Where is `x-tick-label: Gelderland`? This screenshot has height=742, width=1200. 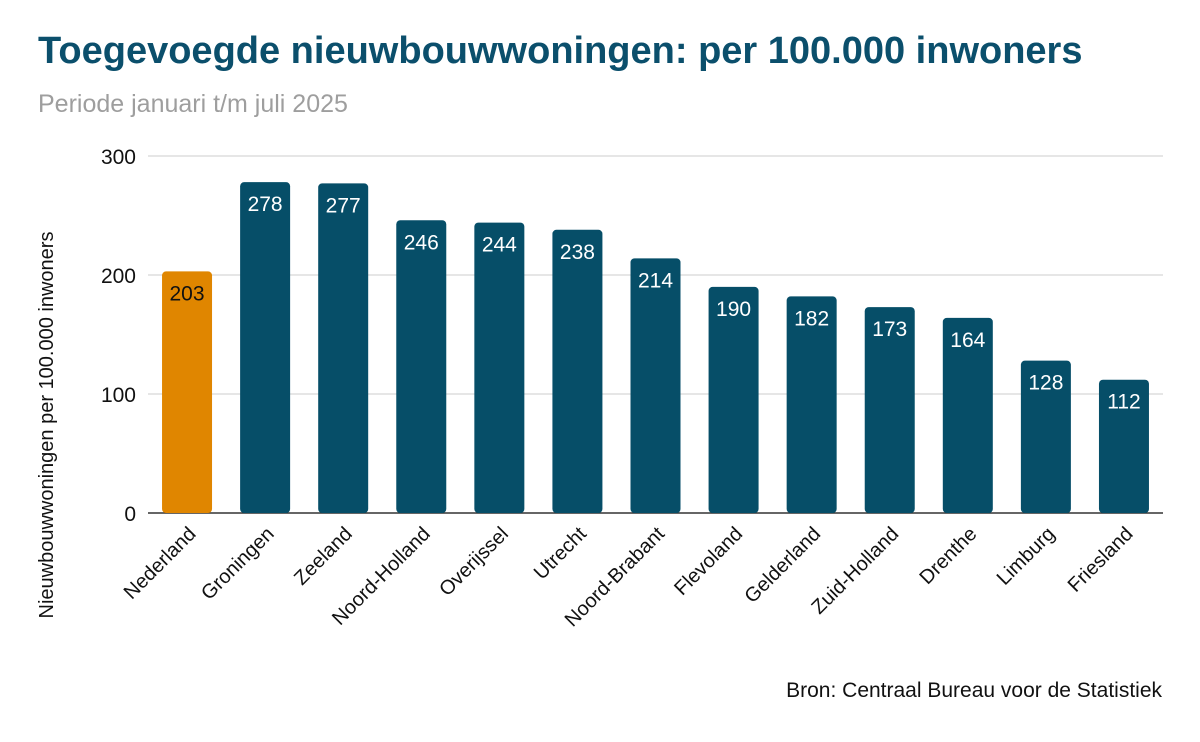 x-tick-label: Gelderland is located at coordinates (782, 565).